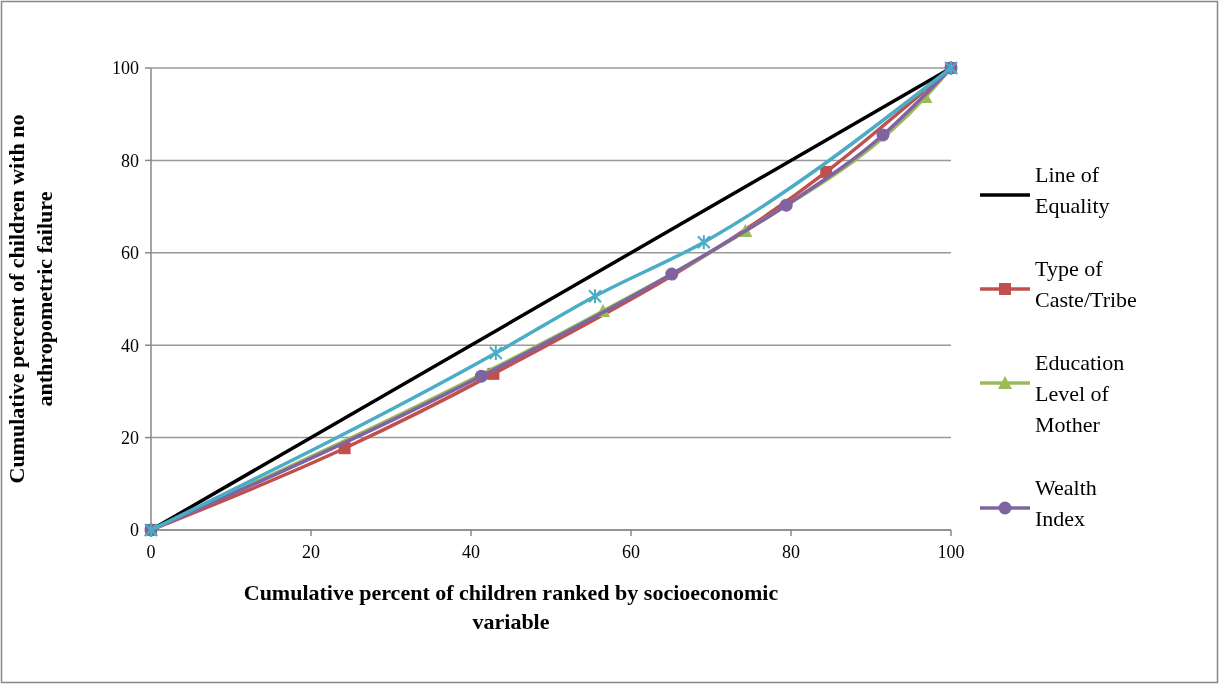  Describe the element at coordinates (130, 345) in the screenshot. I see `y-tick-label: 40` at that location.